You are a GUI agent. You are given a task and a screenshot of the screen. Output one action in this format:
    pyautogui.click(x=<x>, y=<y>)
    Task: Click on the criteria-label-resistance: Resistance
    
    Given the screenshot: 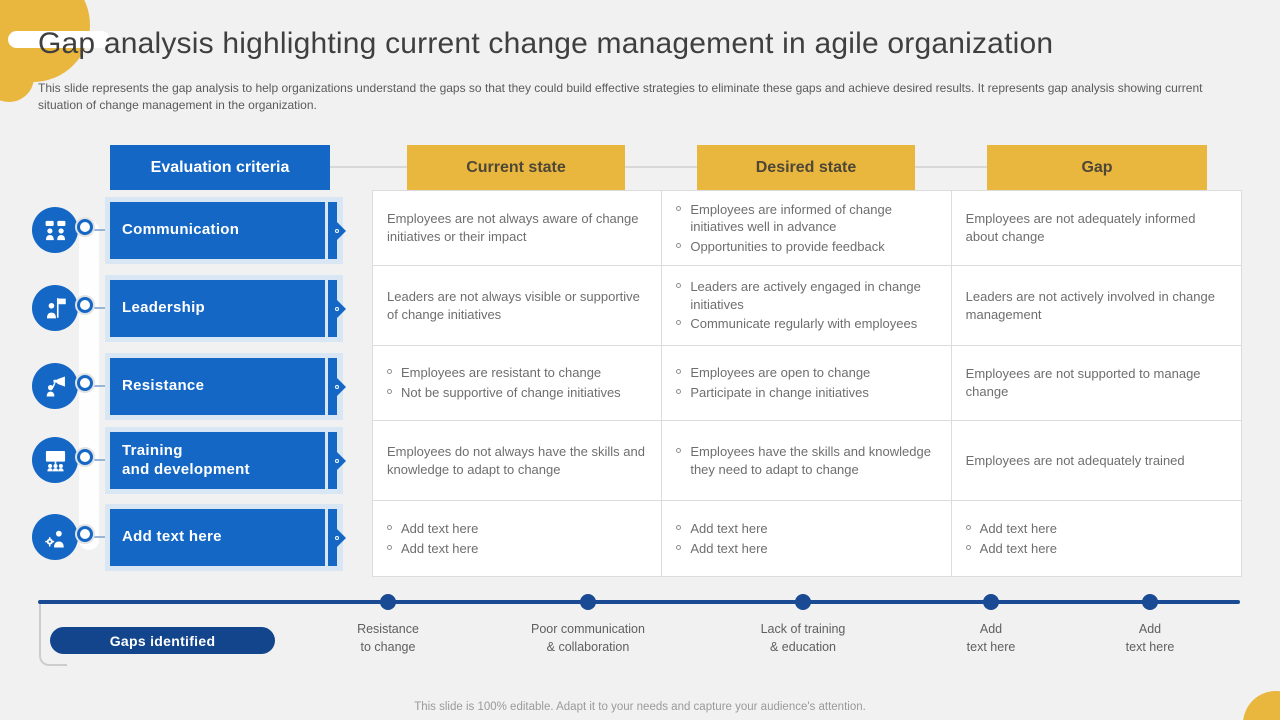 What is the action you would take?
    pyautogui.click(x=217, y=386)
    